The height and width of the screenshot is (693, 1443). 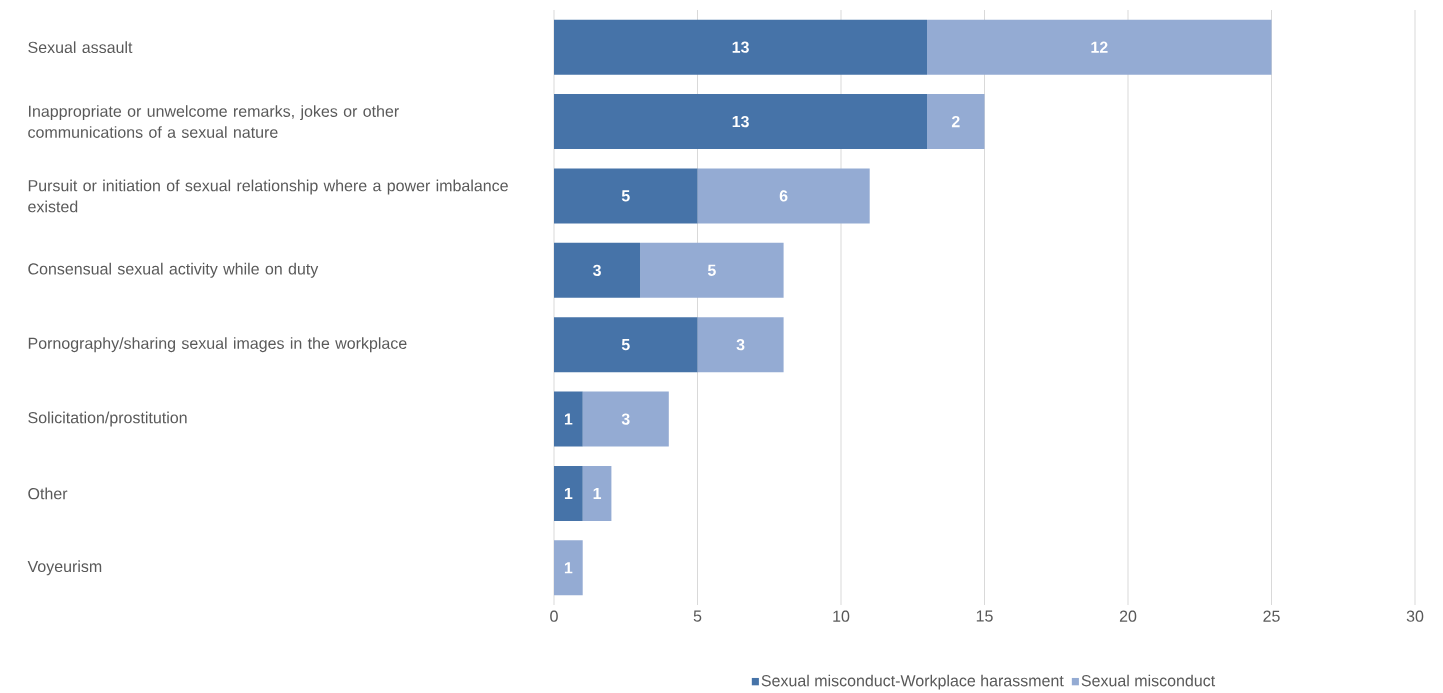 What do you see at coordinates (1148, 680) in the screenshot?
I see `legend-label: Sexual misconduct` at bounding box center [1148, 680].